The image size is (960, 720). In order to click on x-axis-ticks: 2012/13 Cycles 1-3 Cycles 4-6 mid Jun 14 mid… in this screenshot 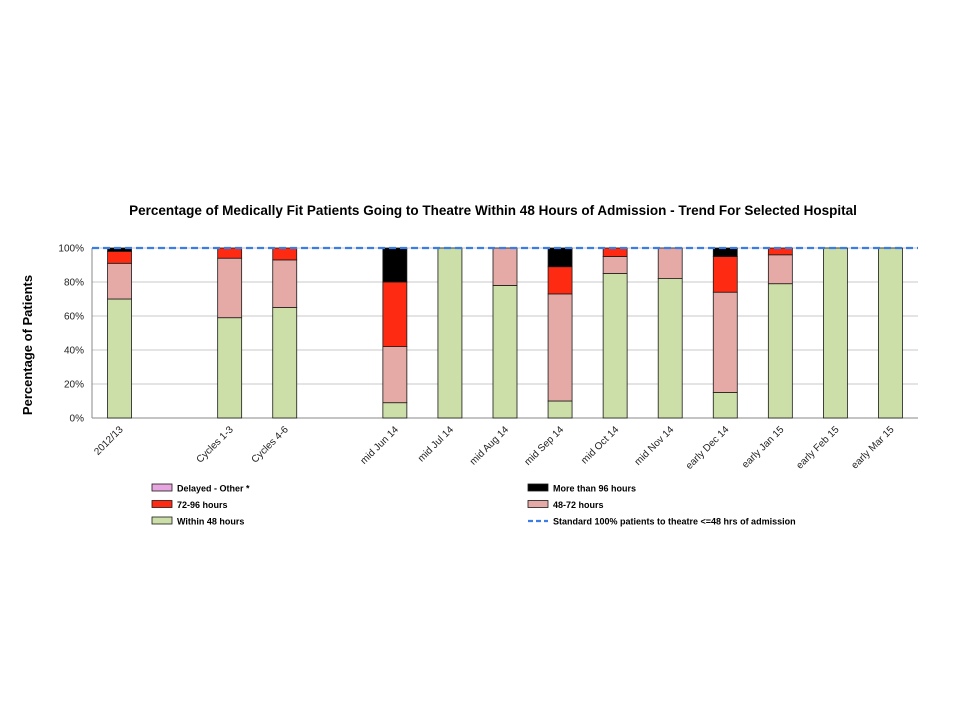, I will do `click(494, 448)`.